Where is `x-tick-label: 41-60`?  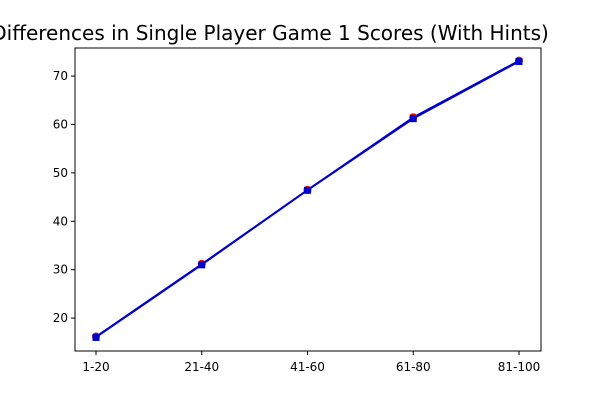 x-tick-label: 41-60 is located at coordinates (307, 367).